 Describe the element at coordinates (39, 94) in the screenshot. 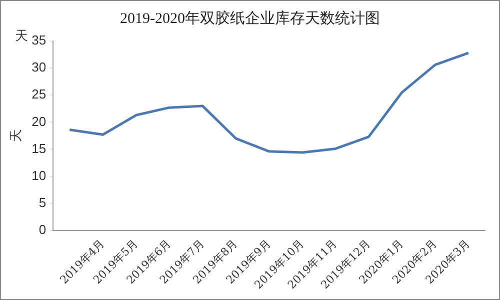

I see `y-tick-label: 25` at that location.